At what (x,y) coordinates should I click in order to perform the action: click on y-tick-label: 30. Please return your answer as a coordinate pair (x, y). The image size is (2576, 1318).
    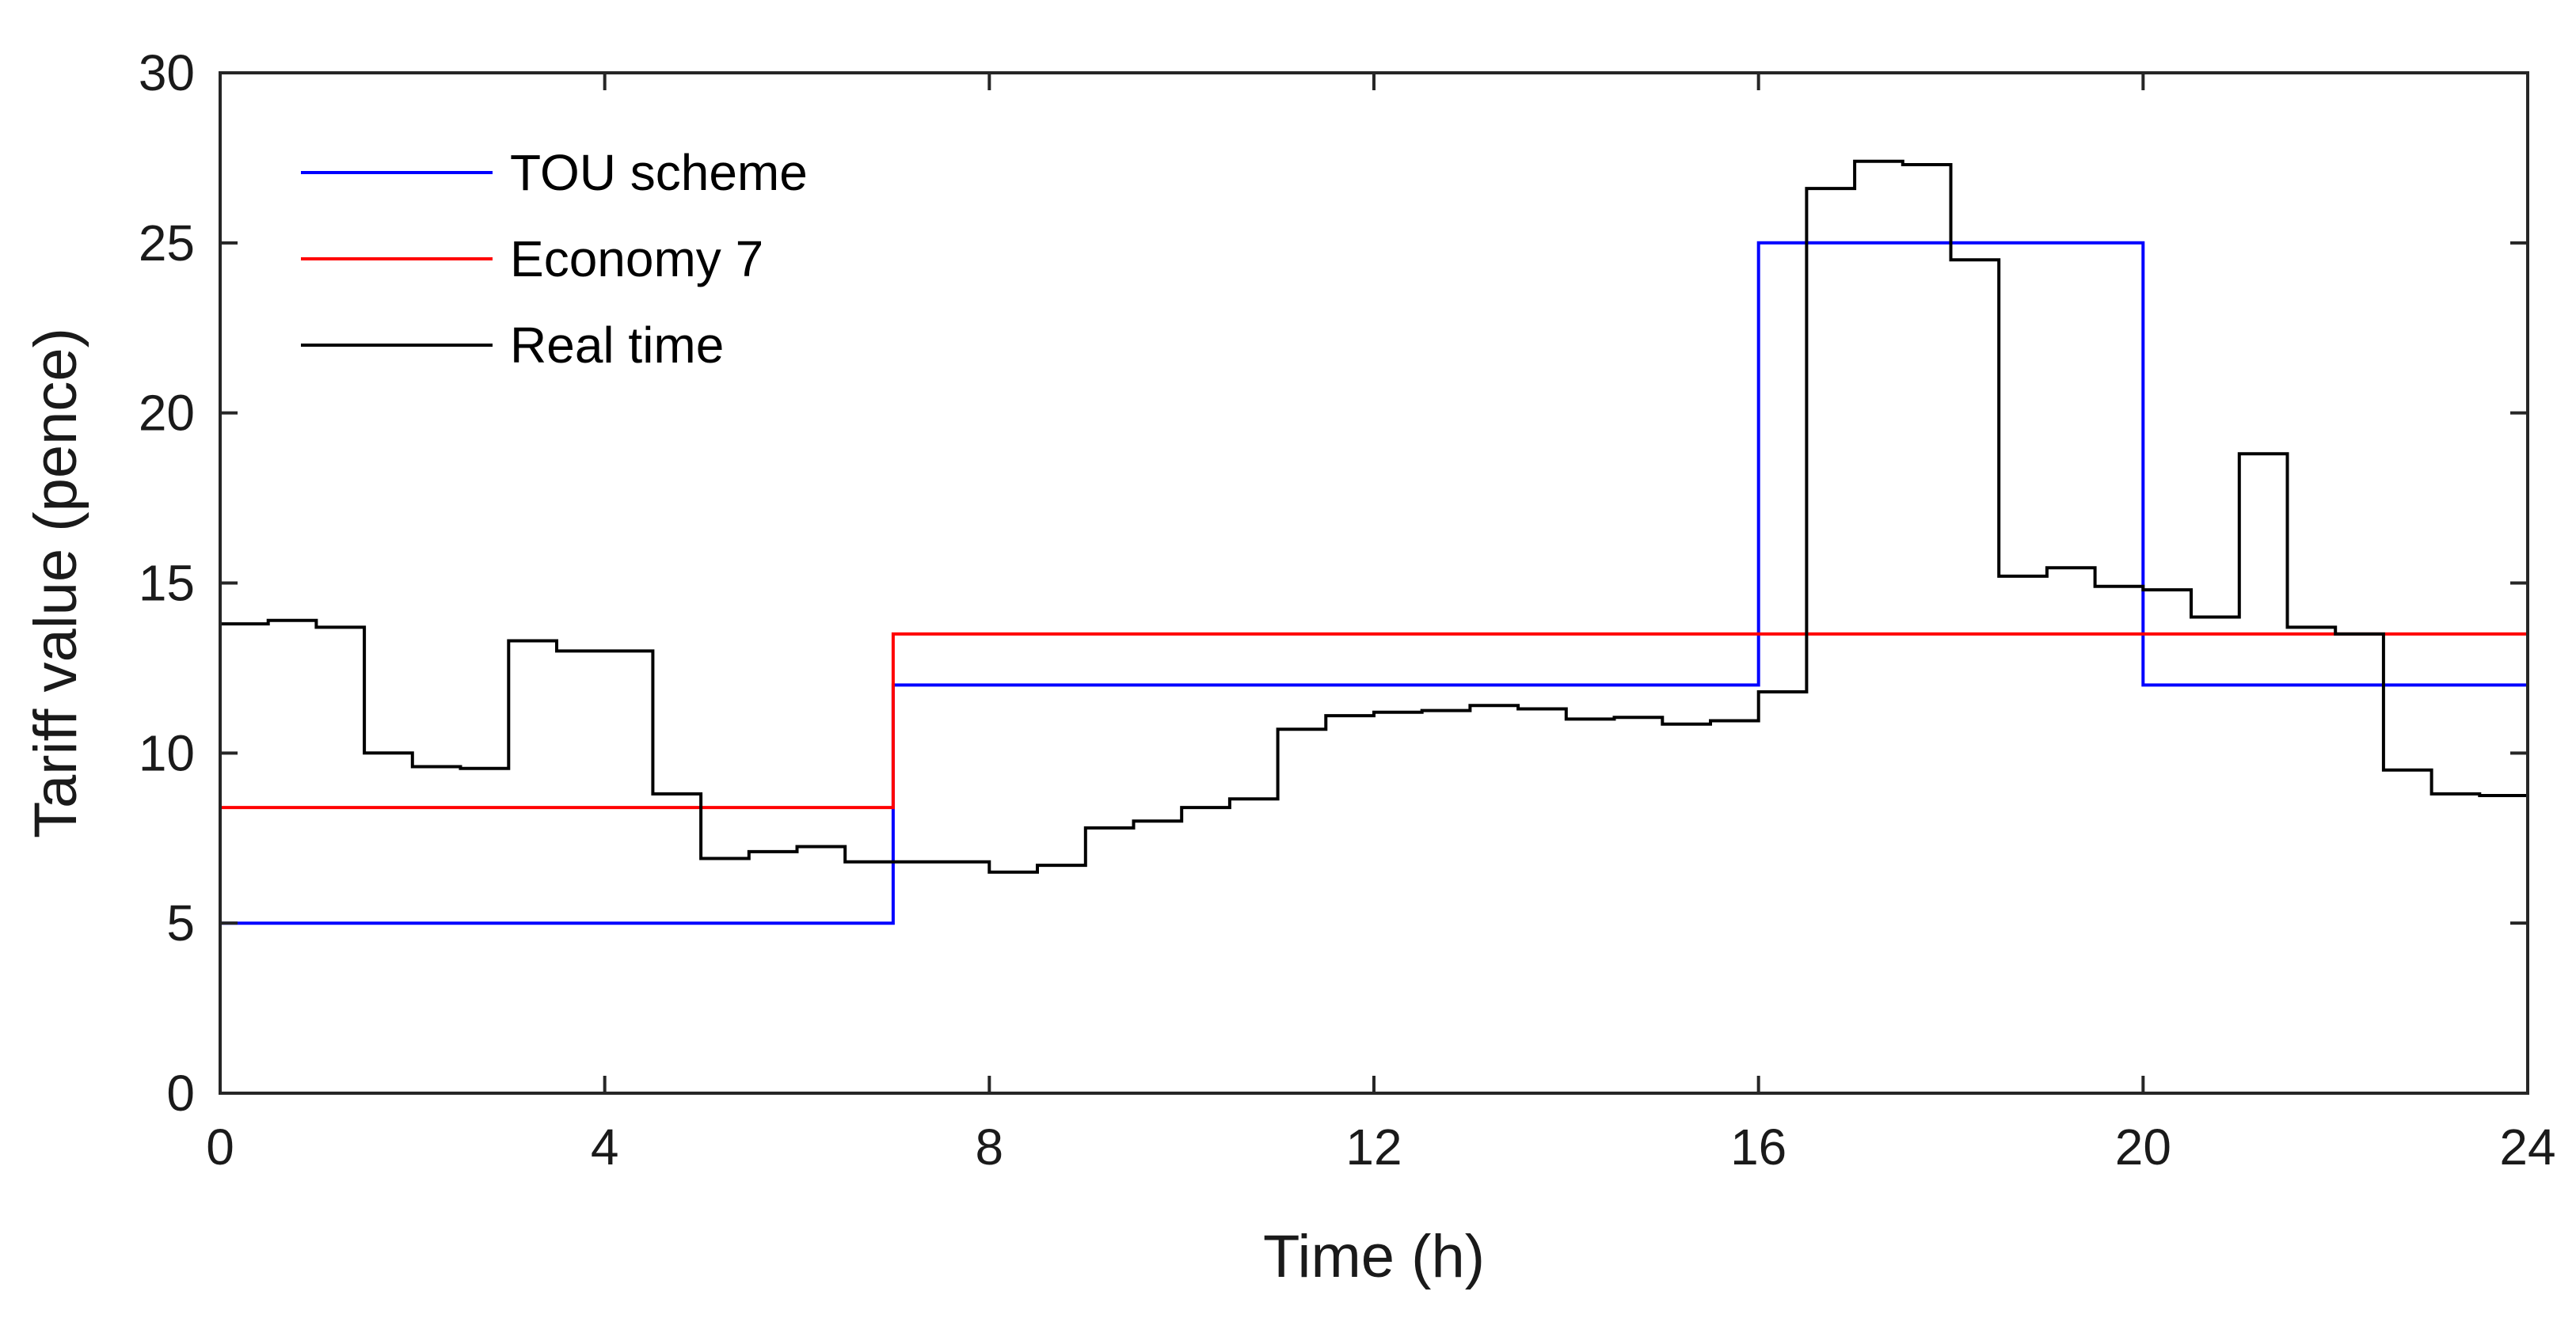
    Looking at the image, I should click on (167, 72).